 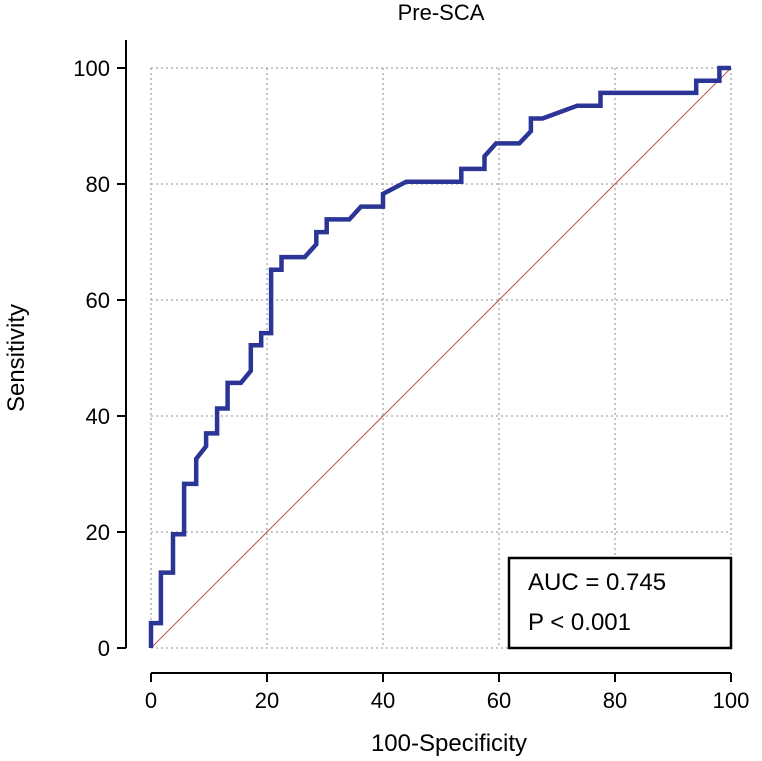 I want to click on x-tick-label: 100, so click(x=731, y=700).